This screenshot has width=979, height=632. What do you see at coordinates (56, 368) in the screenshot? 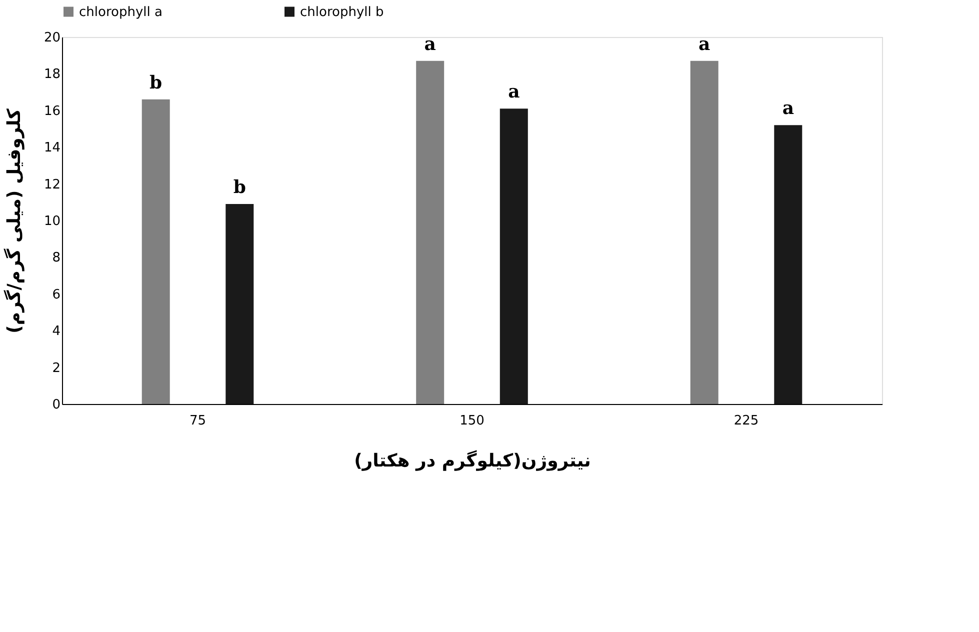
I see `y-tick-label: 2` at bounding box center [56, 368].